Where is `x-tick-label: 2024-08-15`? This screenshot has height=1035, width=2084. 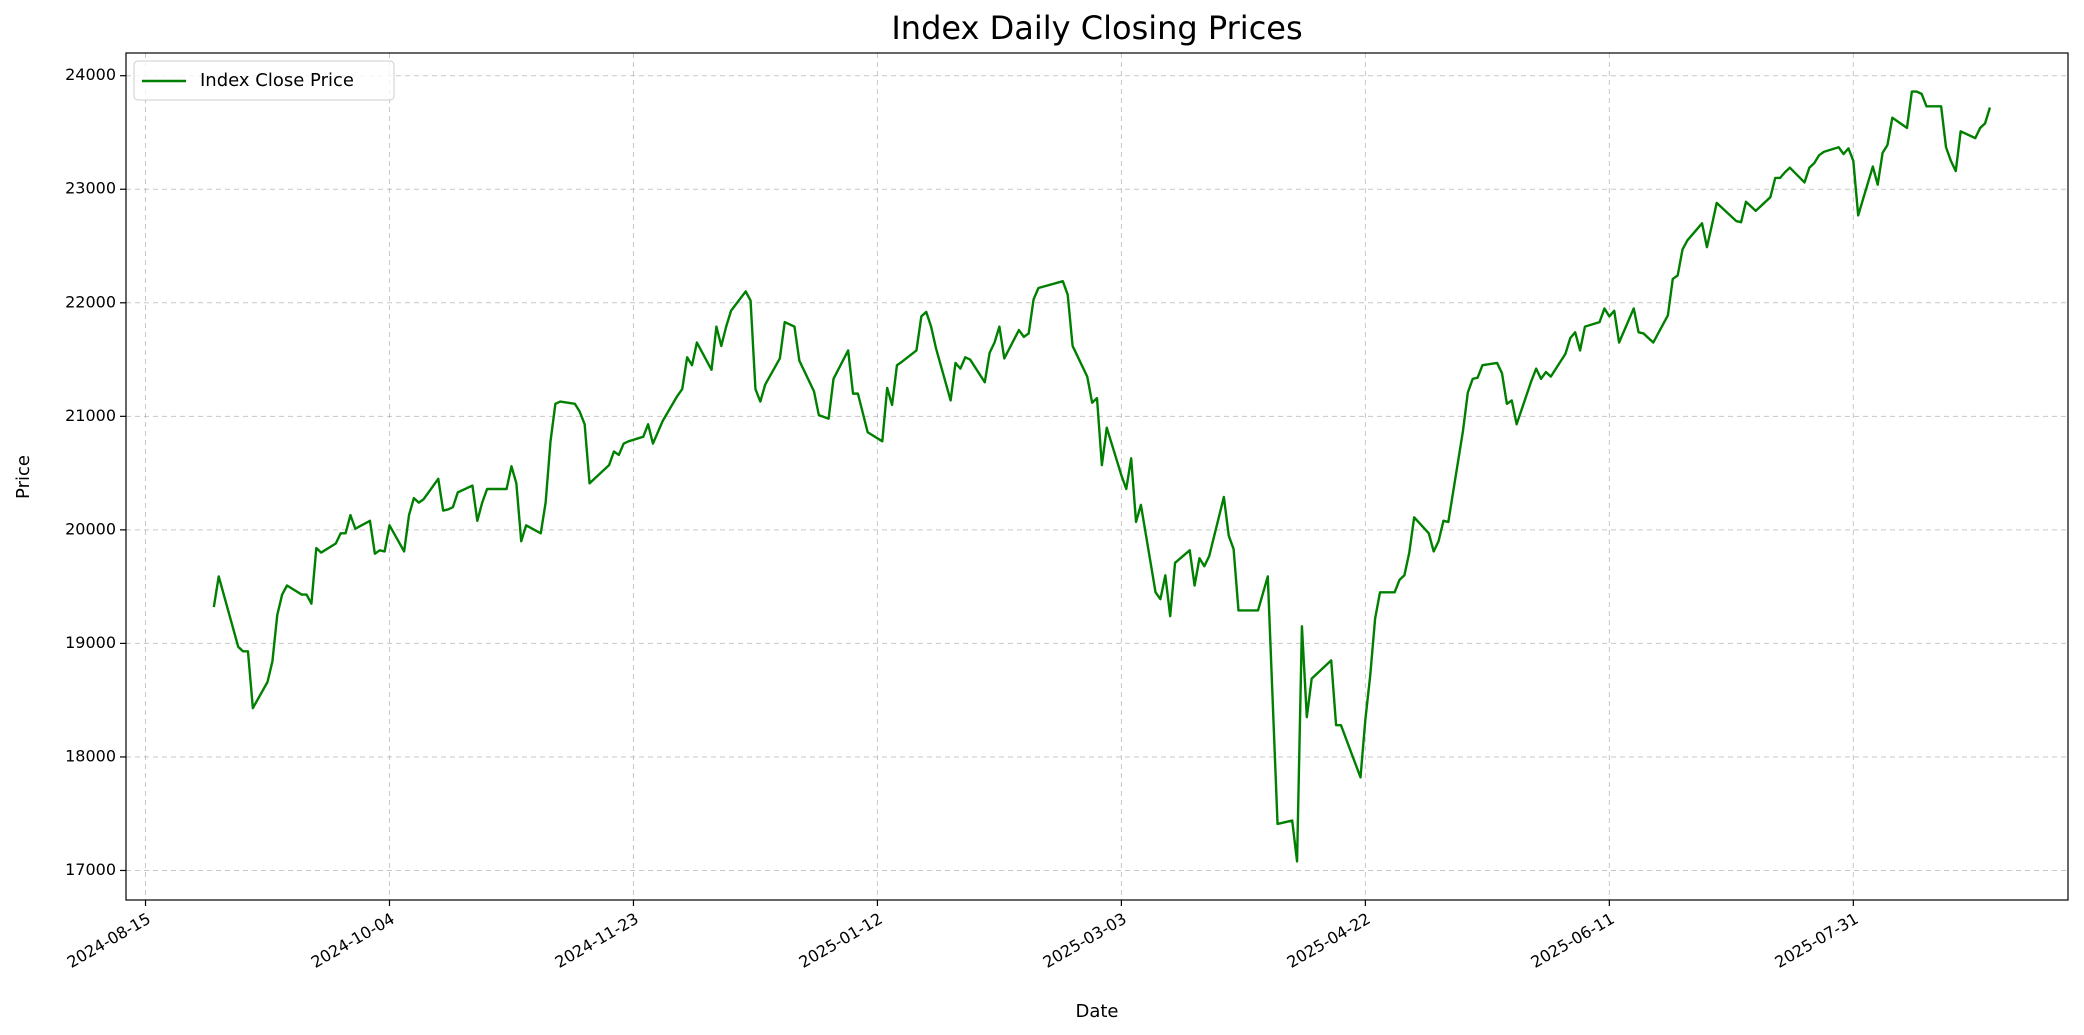
x-tick-label: 2024-08-15 is located at coordinates (109, 940).